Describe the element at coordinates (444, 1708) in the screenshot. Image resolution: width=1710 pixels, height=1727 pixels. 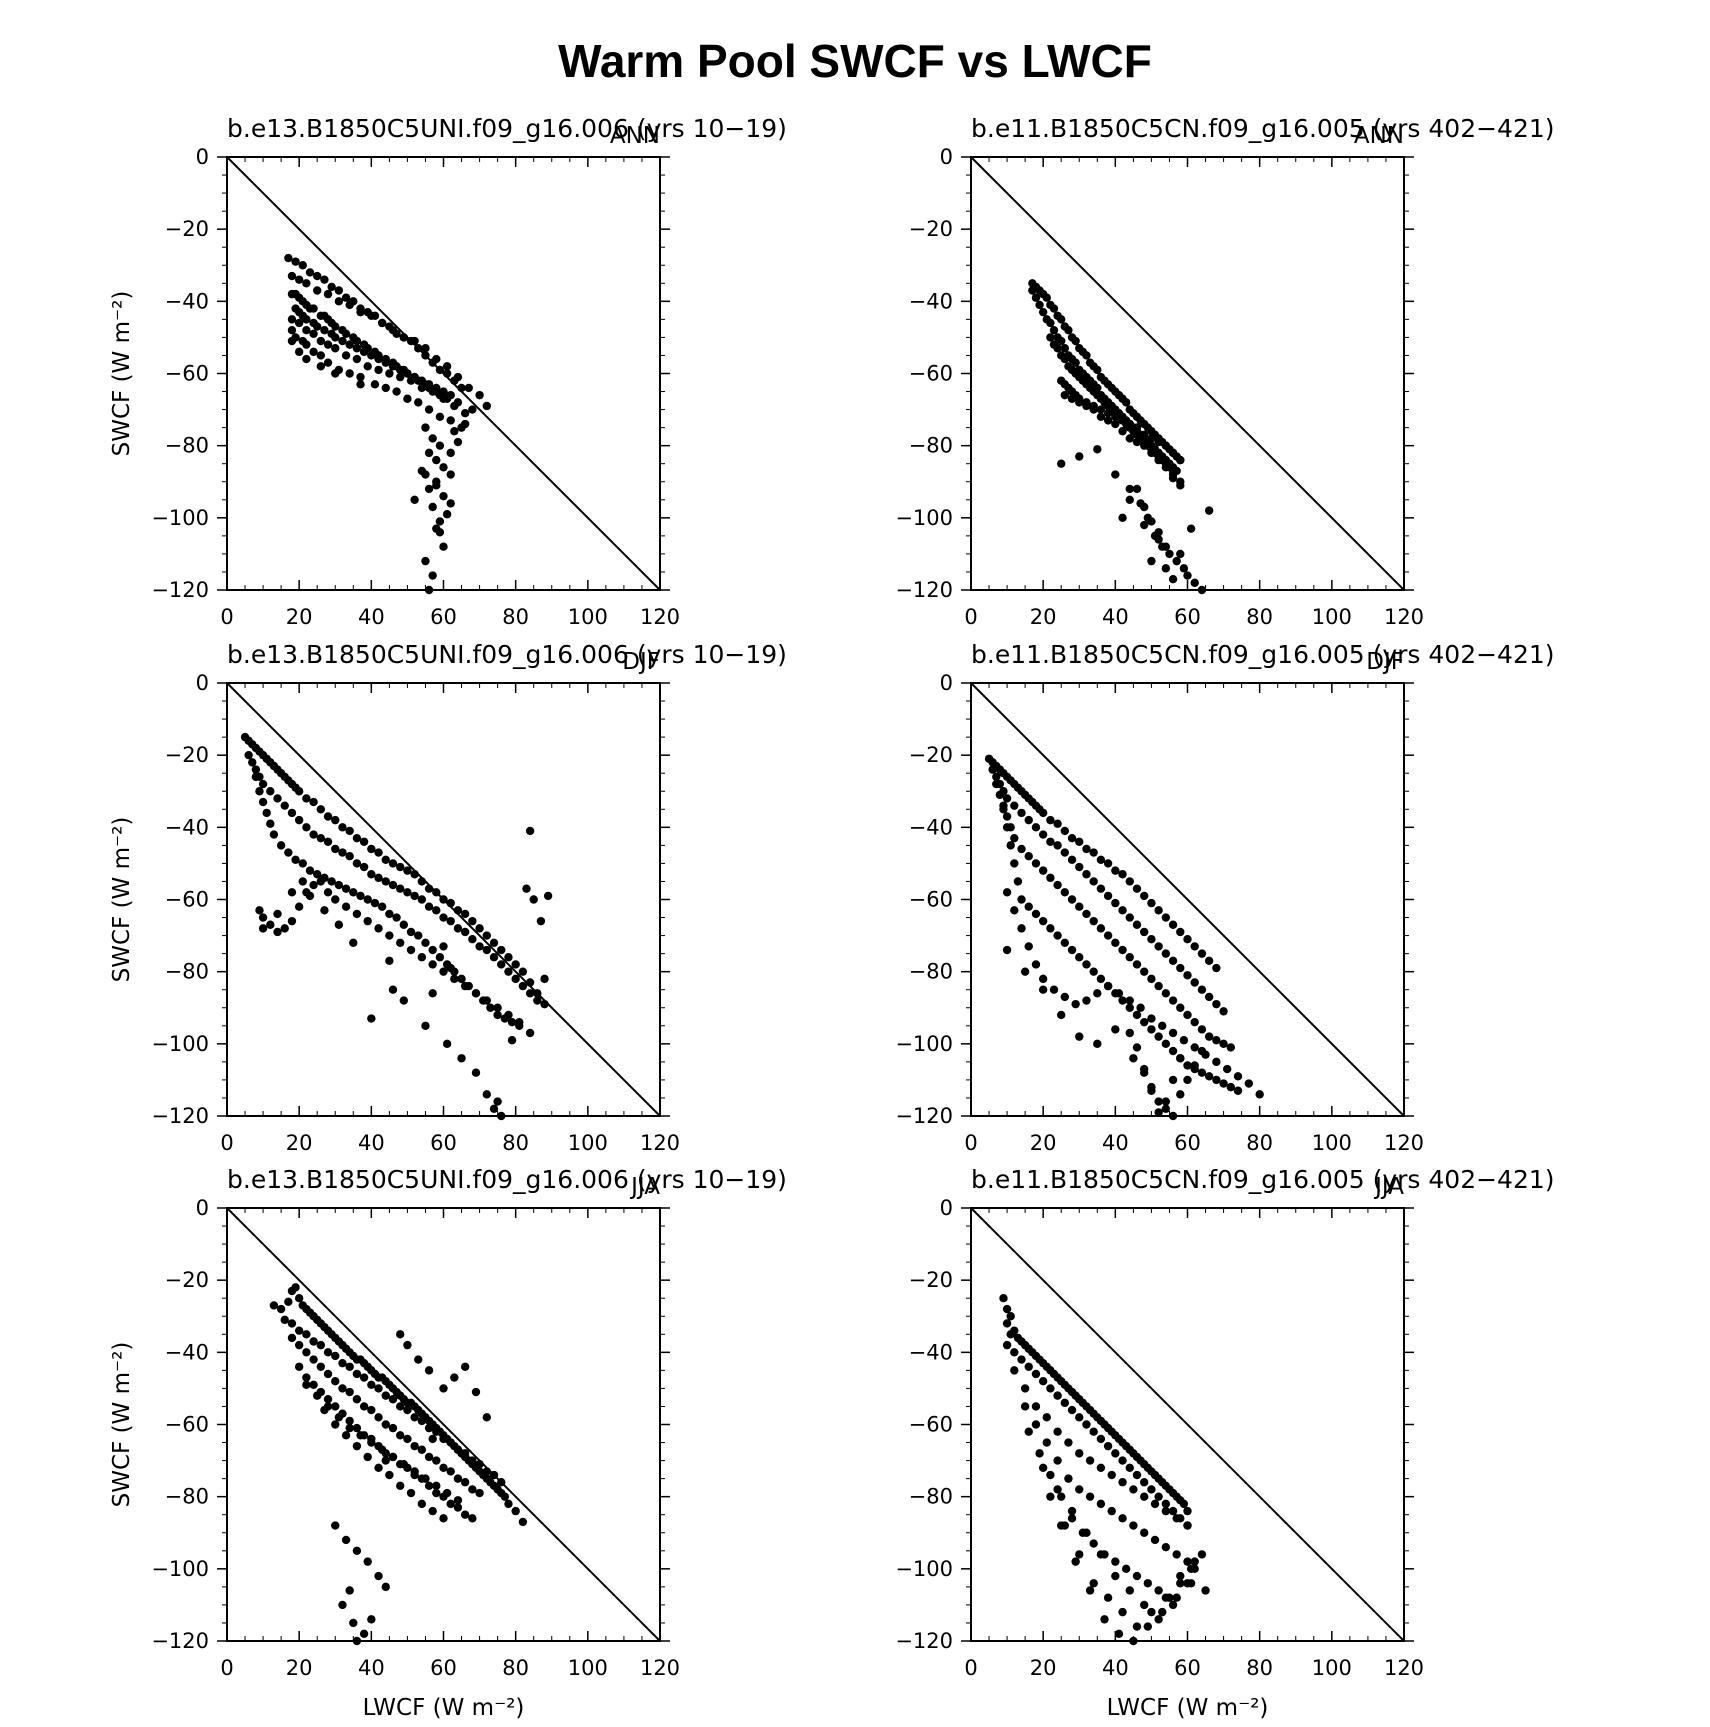
I see `x-axis-title: LWCF (W m⁻²)` at that location.